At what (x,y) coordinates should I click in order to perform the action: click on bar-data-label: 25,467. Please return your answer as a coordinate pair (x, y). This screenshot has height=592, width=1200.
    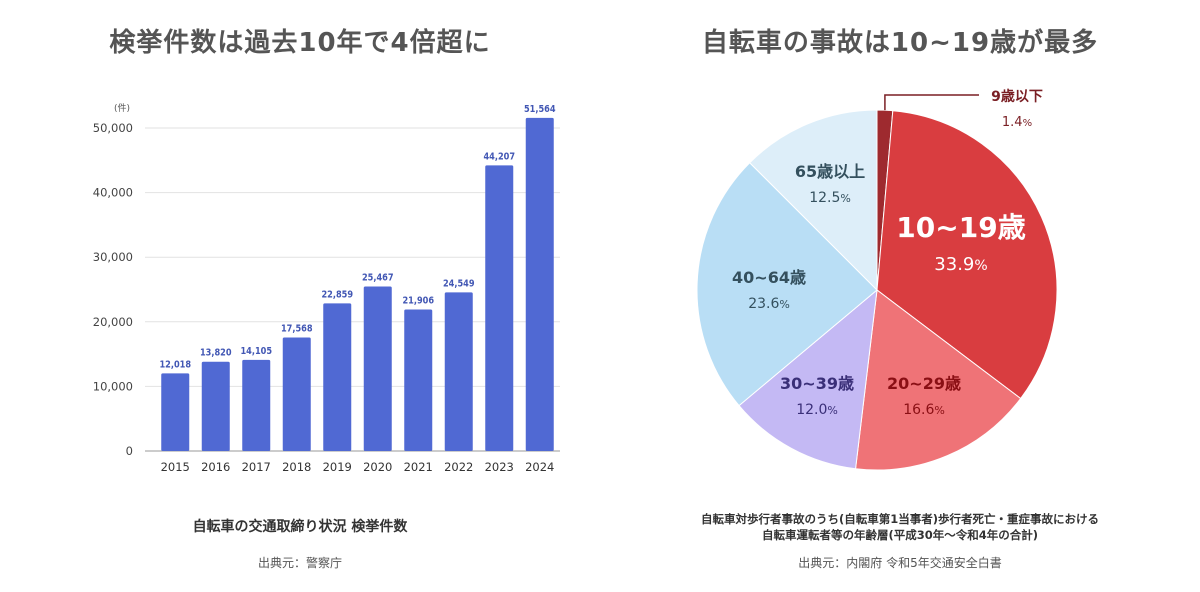
    Looking at the image, I should click on (378, 278).